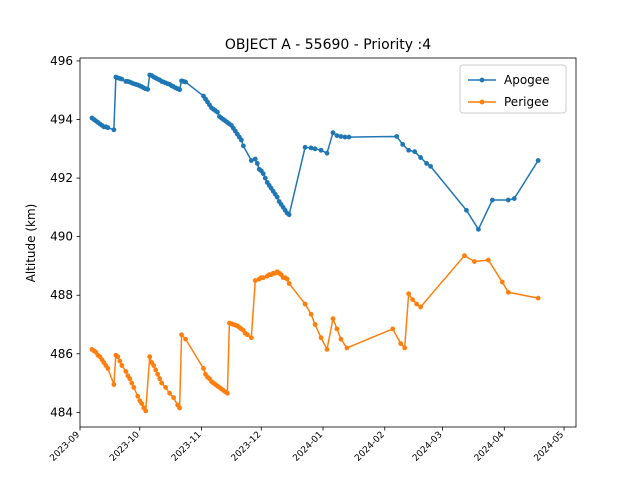  What do you see at coordinates (61, 120) in the screenshot?
I see `y-tick-label: 494` at bounding box center [61, 120].